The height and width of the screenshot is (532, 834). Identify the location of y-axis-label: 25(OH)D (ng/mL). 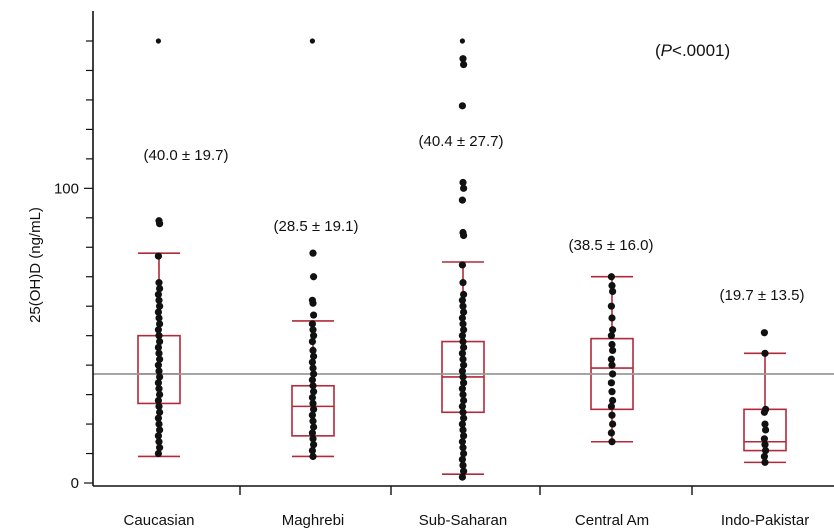
(35, 265).